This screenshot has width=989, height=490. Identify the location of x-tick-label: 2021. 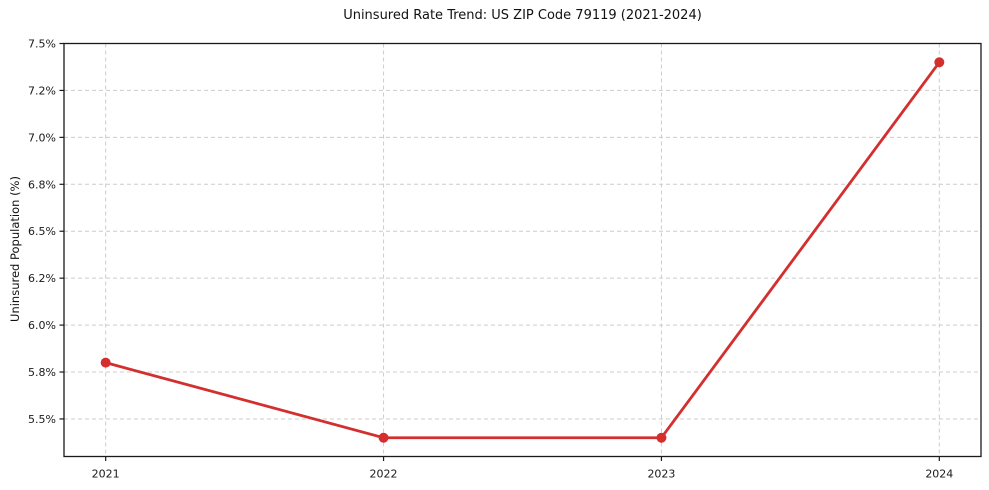
(106, 474).